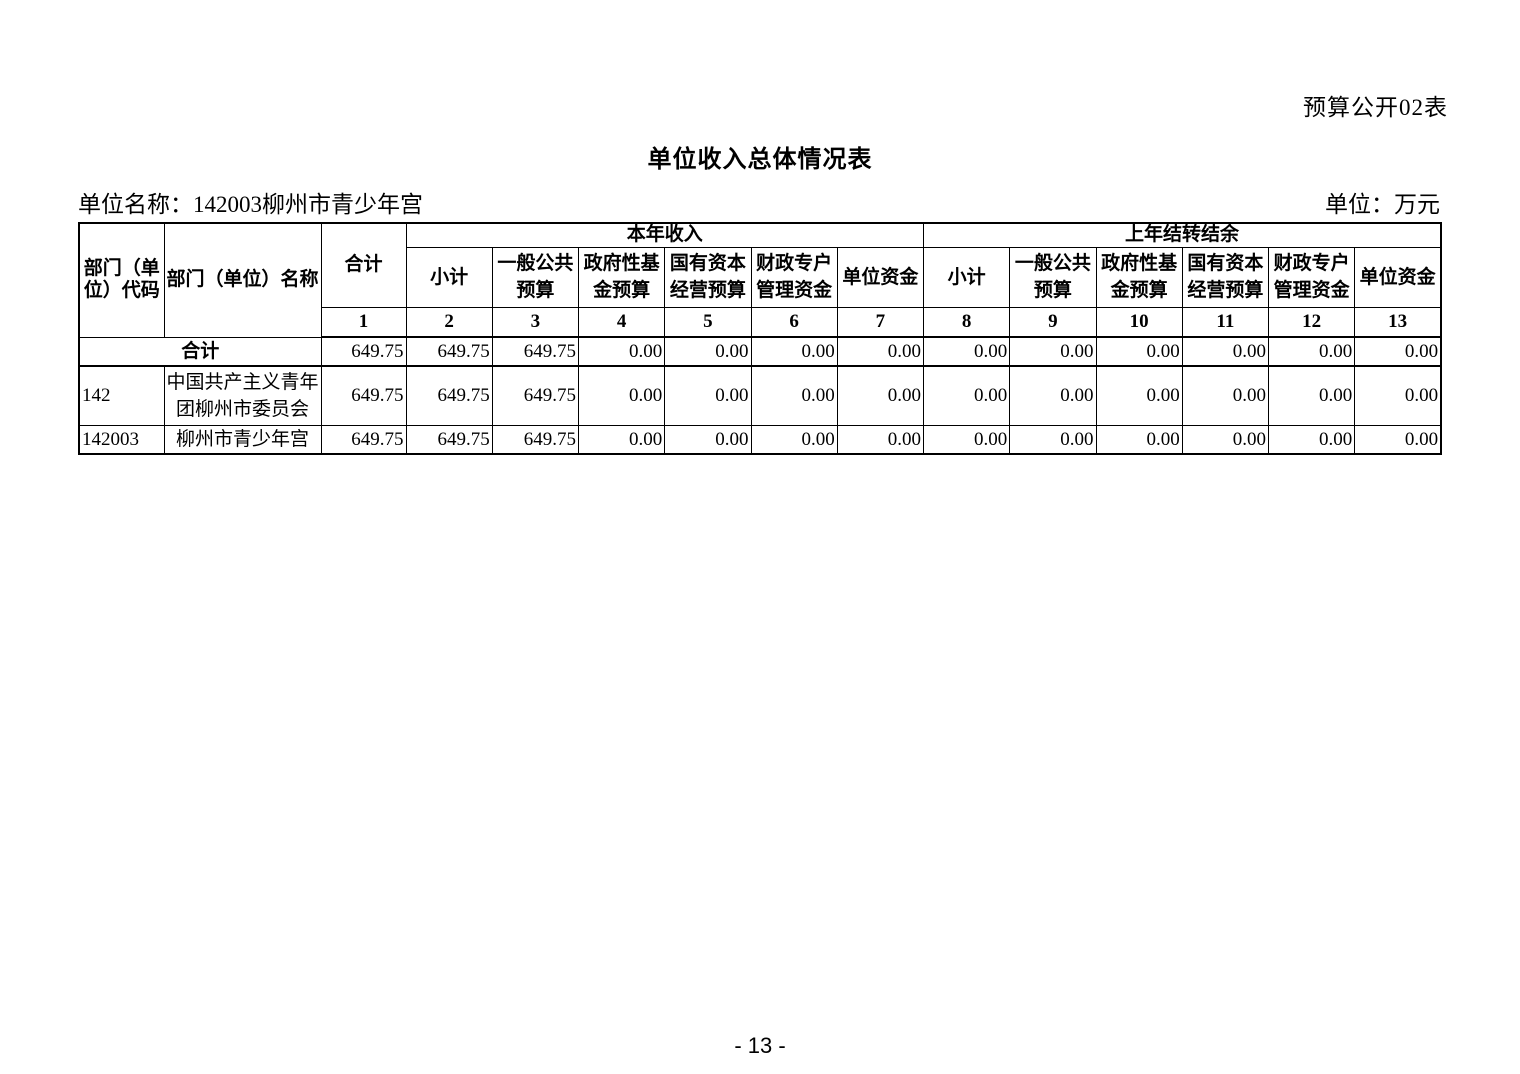 This screenshot has height=1074, width=1520. I want to click on colnum-4: 4, so click(621, 322).